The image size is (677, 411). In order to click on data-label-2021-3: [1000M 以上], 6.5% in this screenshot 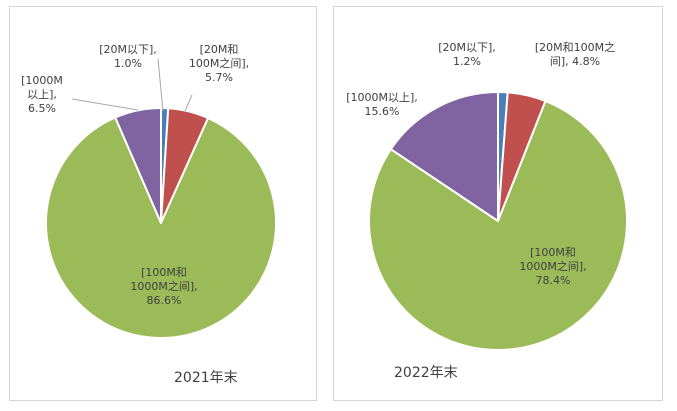, I will do `click(42, 94)`.